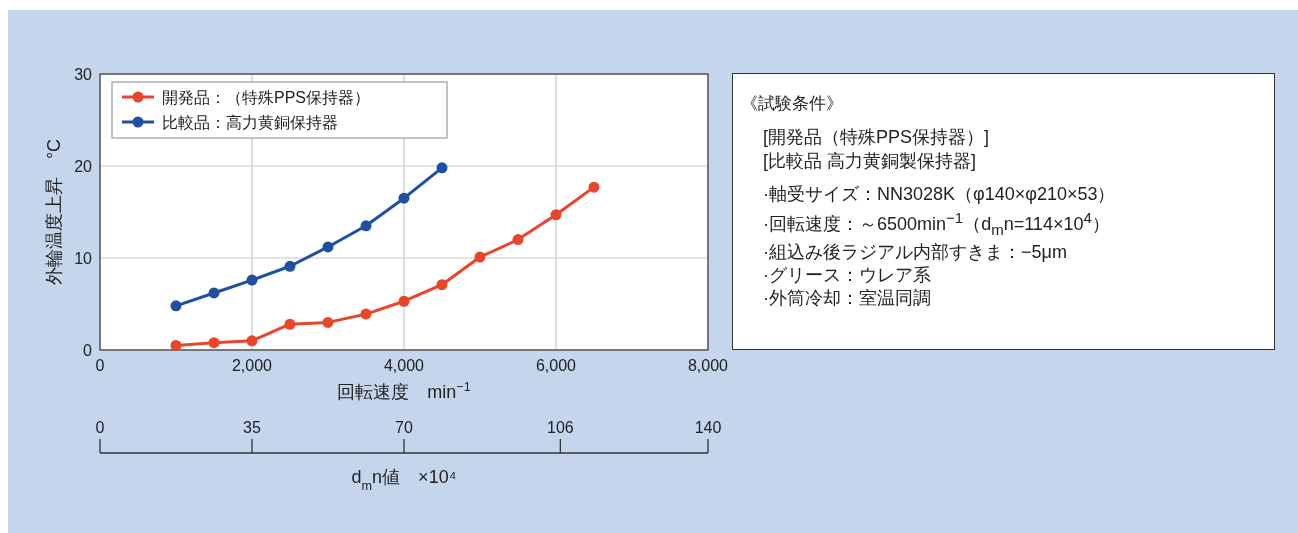 This screenshot has height=533, width=1298. Describe the element at coordinates (915, 252) in the screenshot. I see `text: ·組込み後ラジアル内部すきま：−5μm` at that location.